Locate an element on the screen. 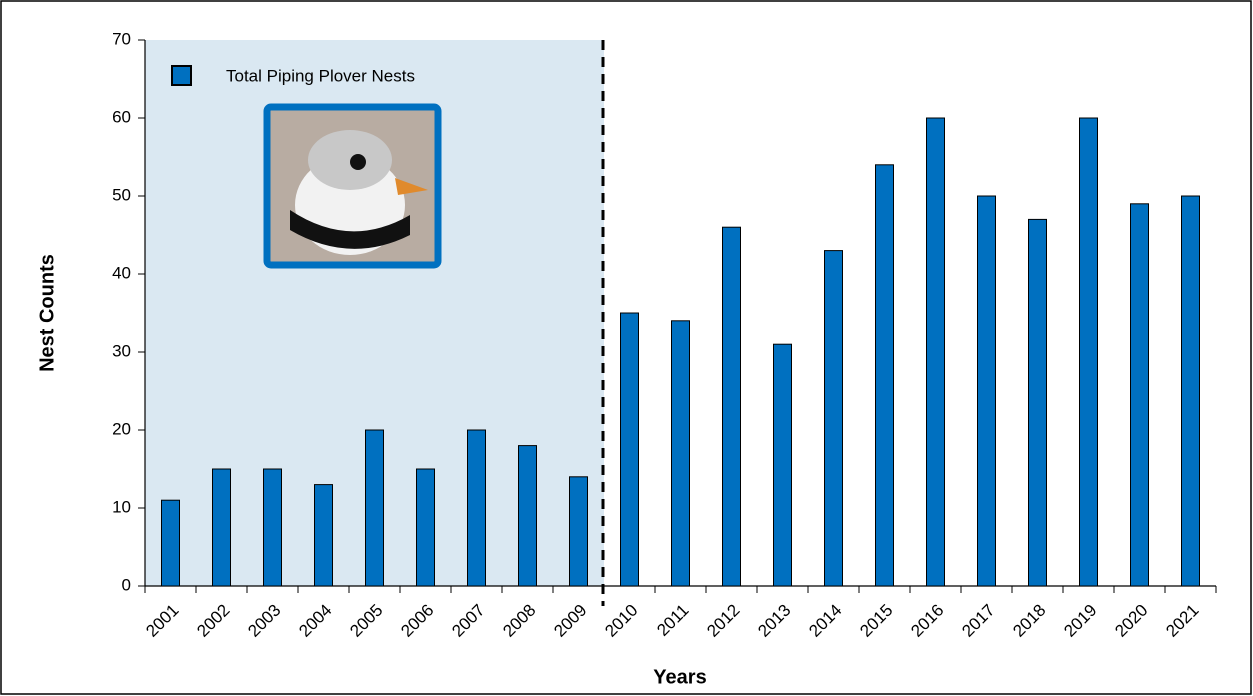 This screenshot has width=1253, height=696. bird-eye is located at coordinates (358, 162).